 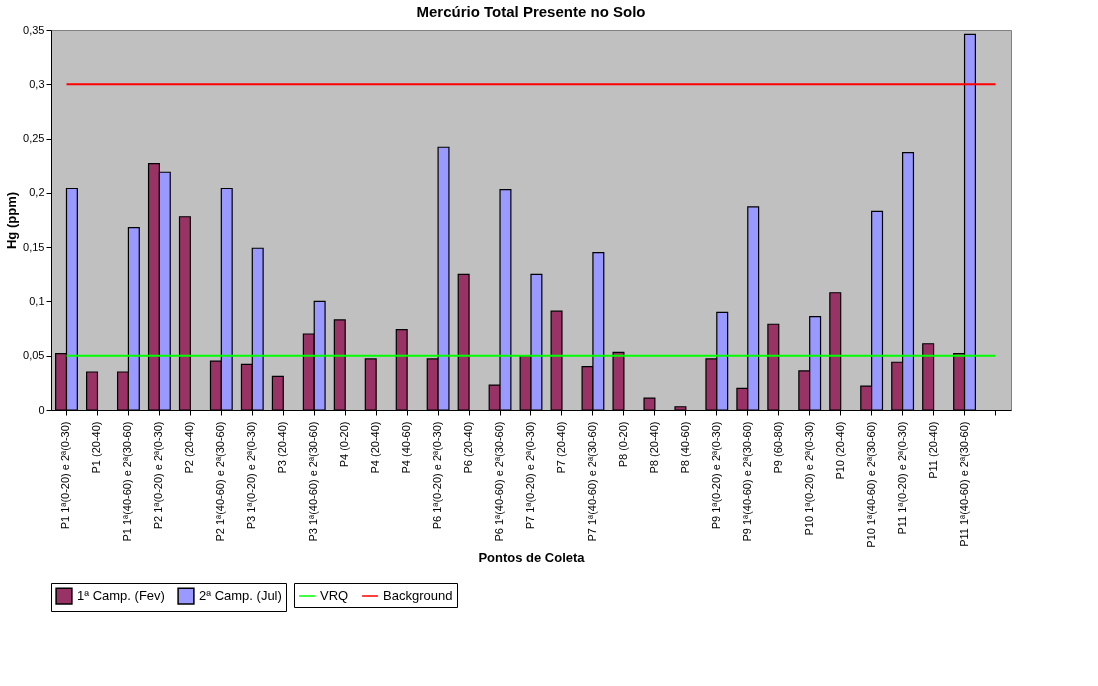 What do you see at coordinates (37, 300) in the screenshot?
I see `y-tick-label: 0,1` at bounding box center [37, 300].